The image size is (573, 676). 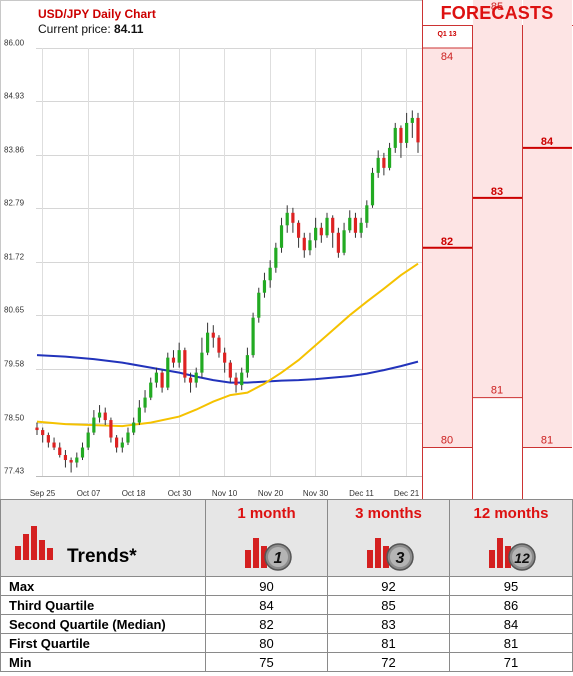 I want to click on y-tick-label: 84.93, so click(x=14, y=96).